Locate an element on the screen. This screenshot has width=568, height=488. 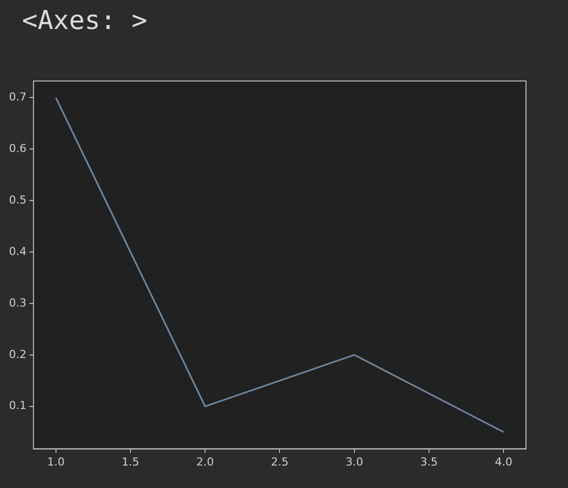
x-tick-label: 4.0 is located at coordinates (503, 461).